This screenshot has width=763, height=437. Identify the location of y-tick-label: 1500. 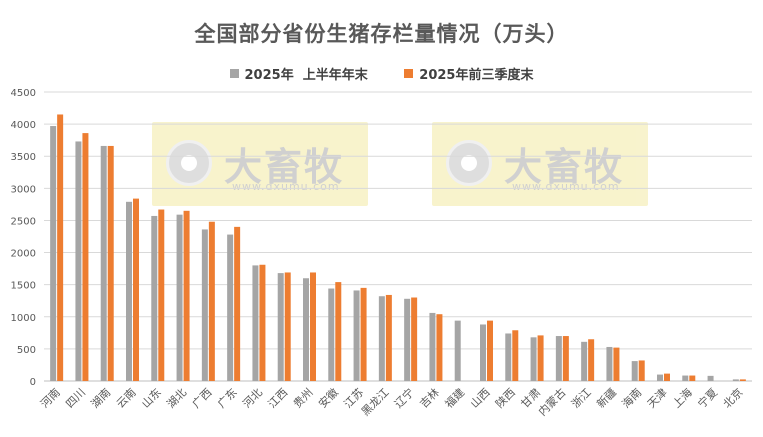
(23, 286).